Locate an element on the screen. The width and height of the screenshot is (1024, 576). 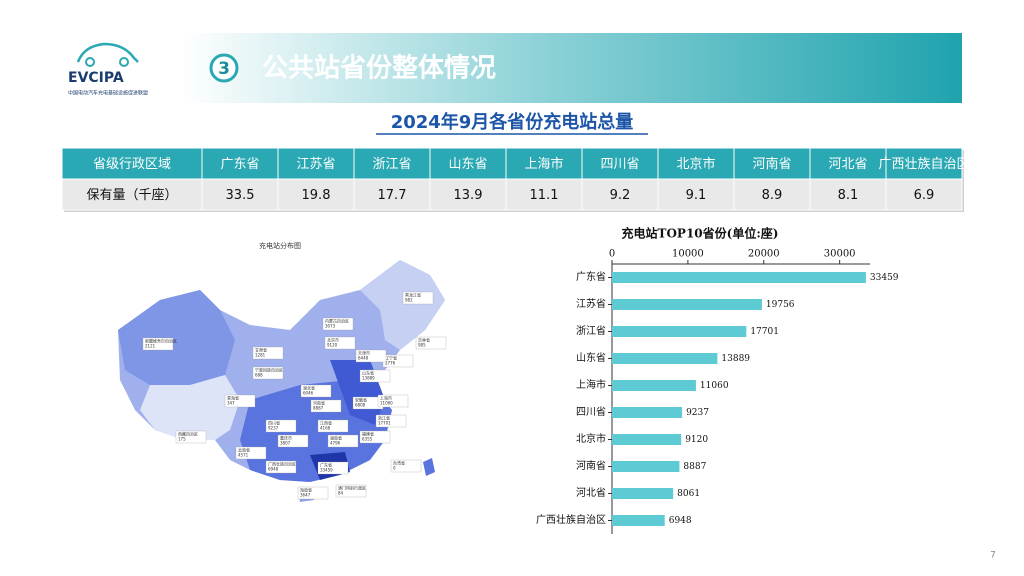
cell-text: 17.7 is located at coordinates (392, 195).